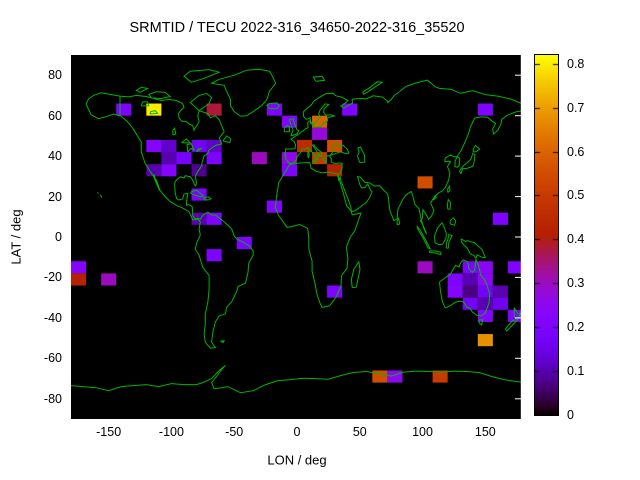  I want to click on x-tick-label: -100, so click(171, 432).